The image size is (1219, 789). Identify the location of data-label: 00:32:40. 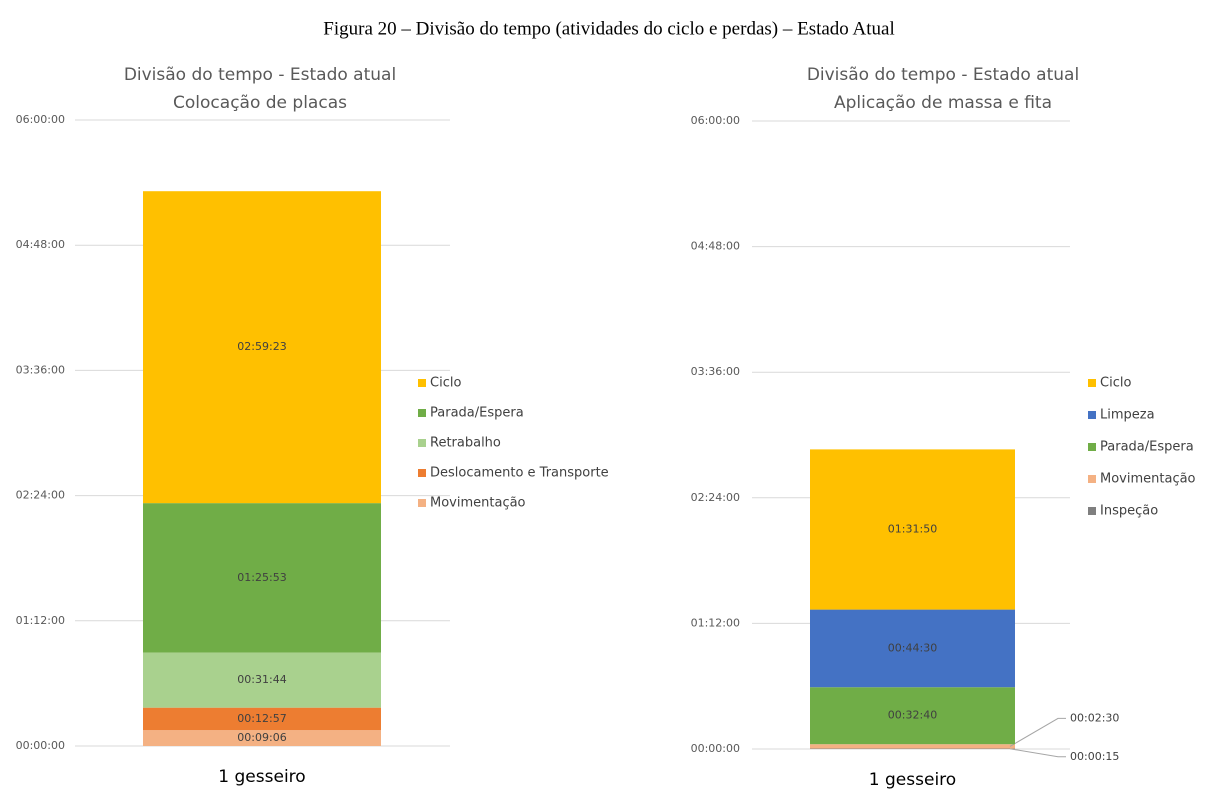
(912, 715).